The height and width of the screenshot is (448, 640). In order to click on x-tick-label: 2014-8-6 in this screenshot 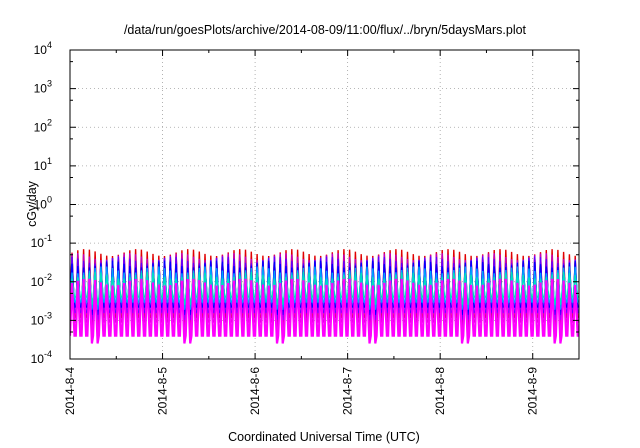, I will do `click(255, 391)`.